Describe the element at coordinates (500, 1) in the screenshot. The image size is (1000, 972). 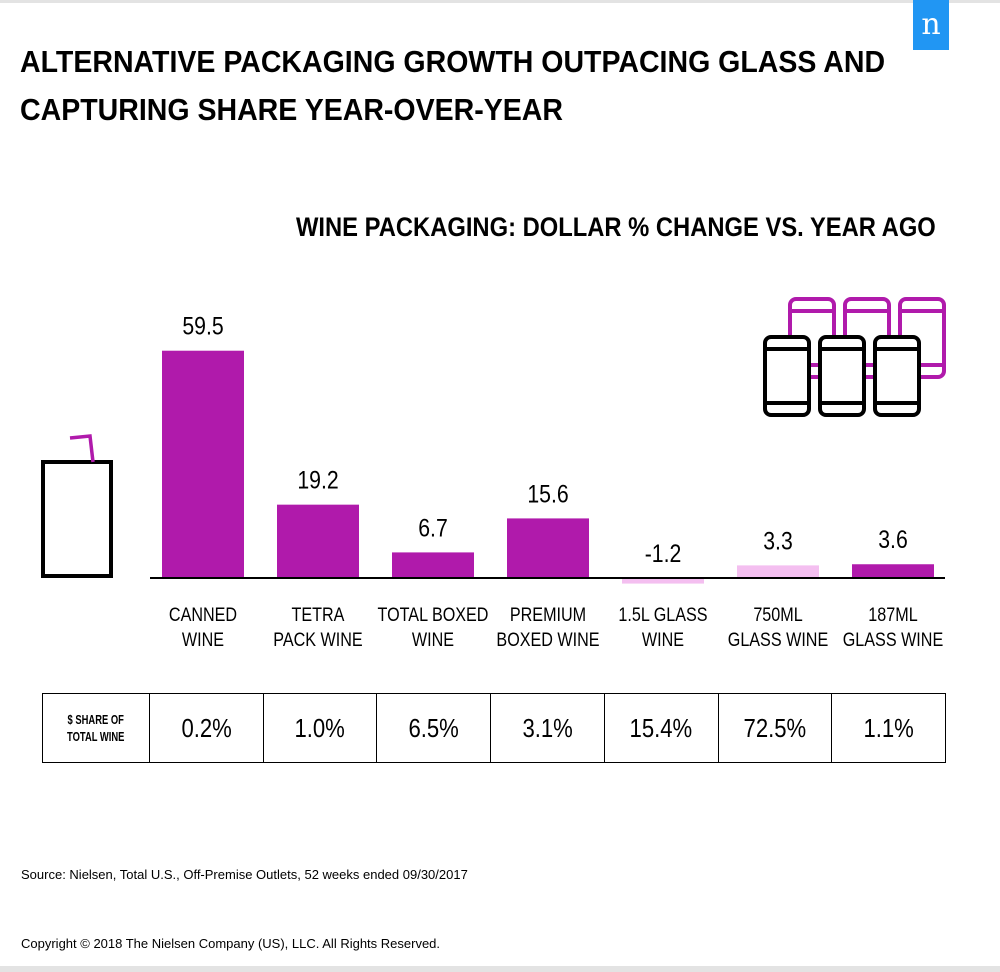
I see `top-rule` at that location.